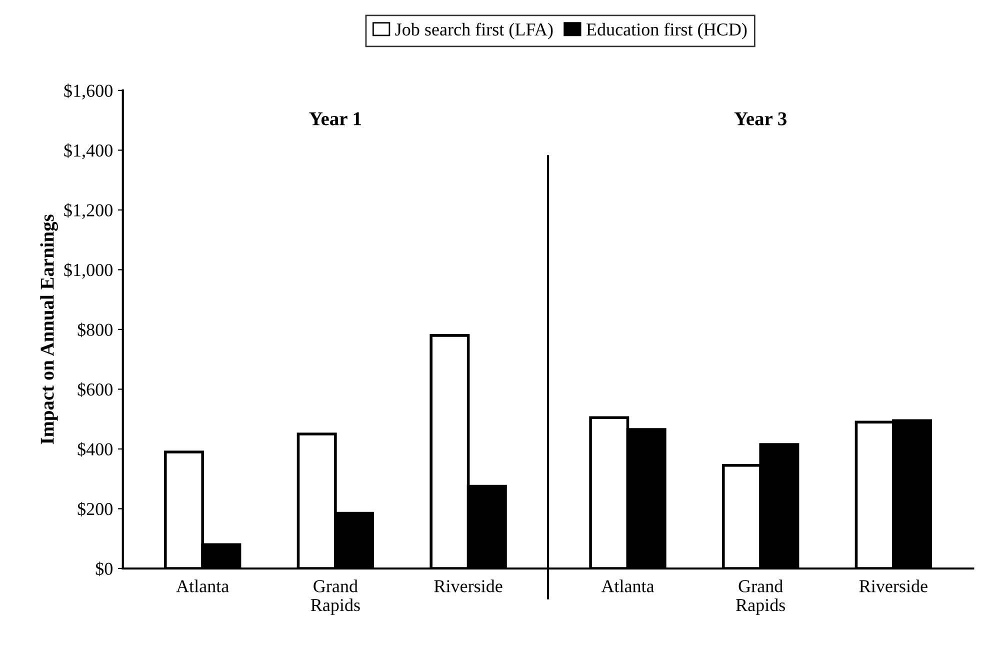 This screenshot has height=646, width=983. What do you see at coordinates (666, 31) in the screenshot?
I see `legend-label: Education first (HCD)` at bounding box center [666, 31].